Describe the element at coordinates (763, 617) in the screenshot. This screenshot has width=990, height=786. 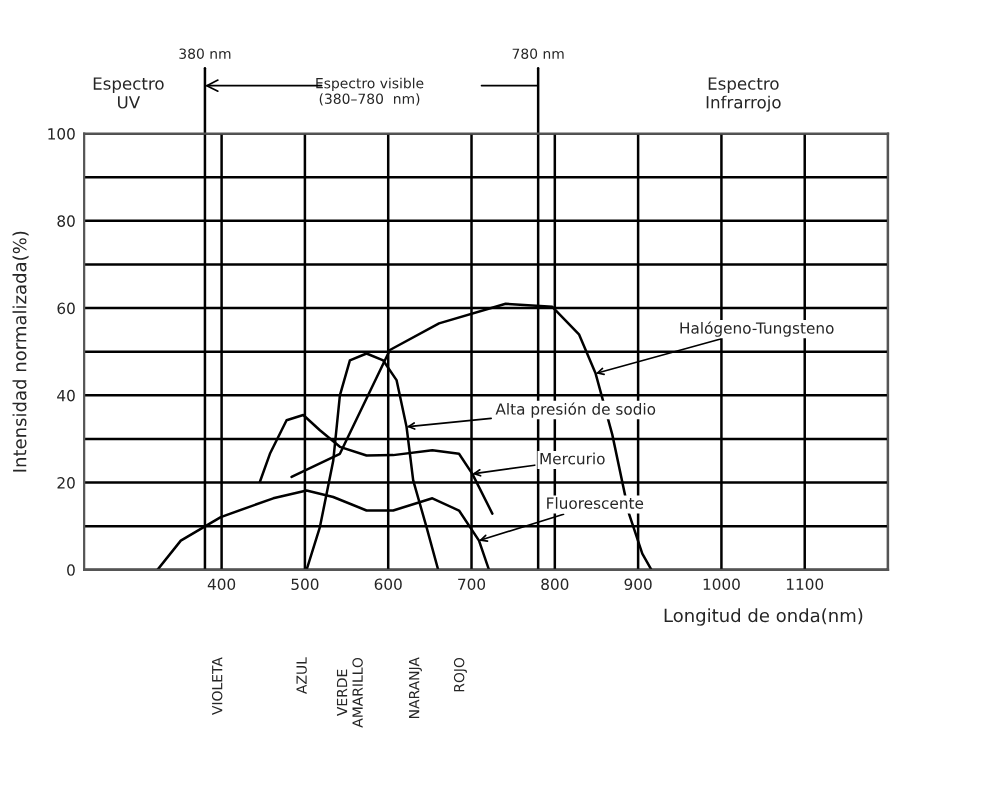
I see `x-axis-title: Longitud de onda(nm)` at that location.